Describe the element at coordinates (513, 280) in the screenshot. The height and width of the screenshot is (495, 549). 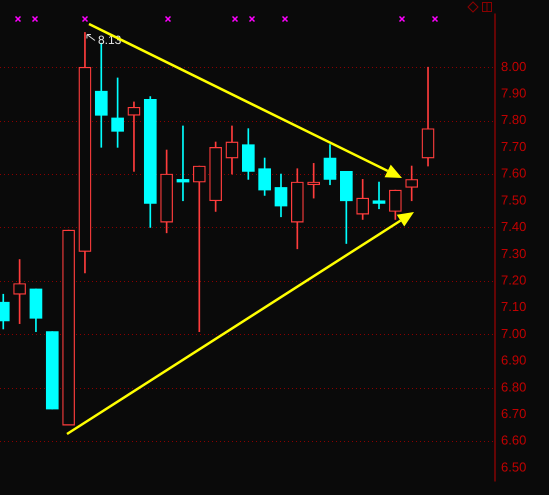
I see `y-tick-label: 7.20` at that location.